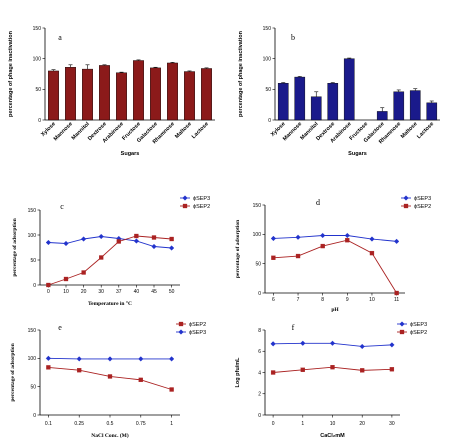 This screenshot has height=444, width=450. I want to click on x-tick-label: 0.75, so click(141, 424).